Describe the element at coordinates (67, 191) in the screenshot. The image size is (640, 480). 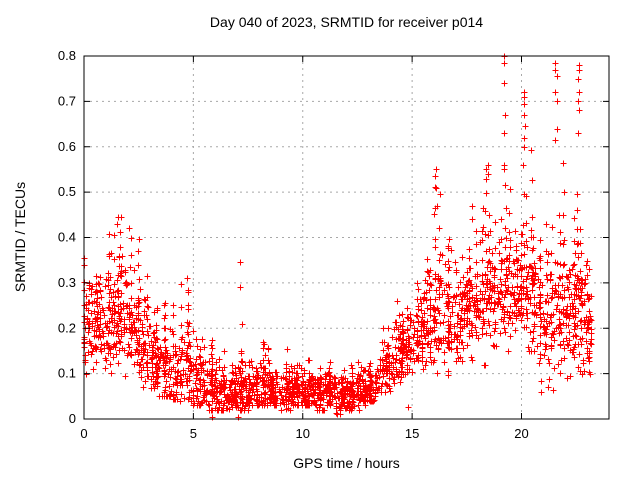
I see `y-tick-label: 0.5` at that location.